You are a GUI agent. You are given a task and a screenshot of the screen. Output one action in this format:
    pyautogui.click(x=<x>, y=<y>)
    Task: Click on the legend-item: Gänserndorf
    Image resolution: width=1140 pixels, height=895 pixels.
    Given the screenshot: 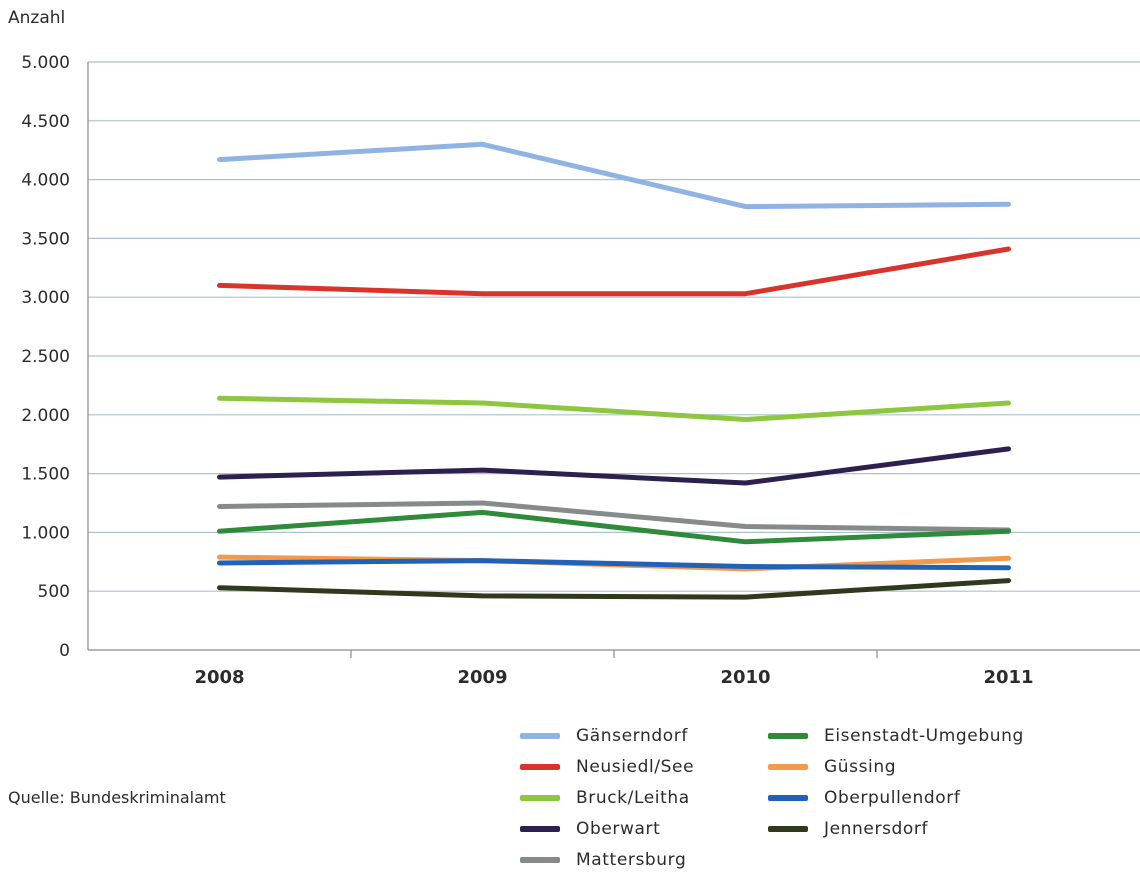 What is the action you would take?
    pyautogui.click(x=604, y=736)
    